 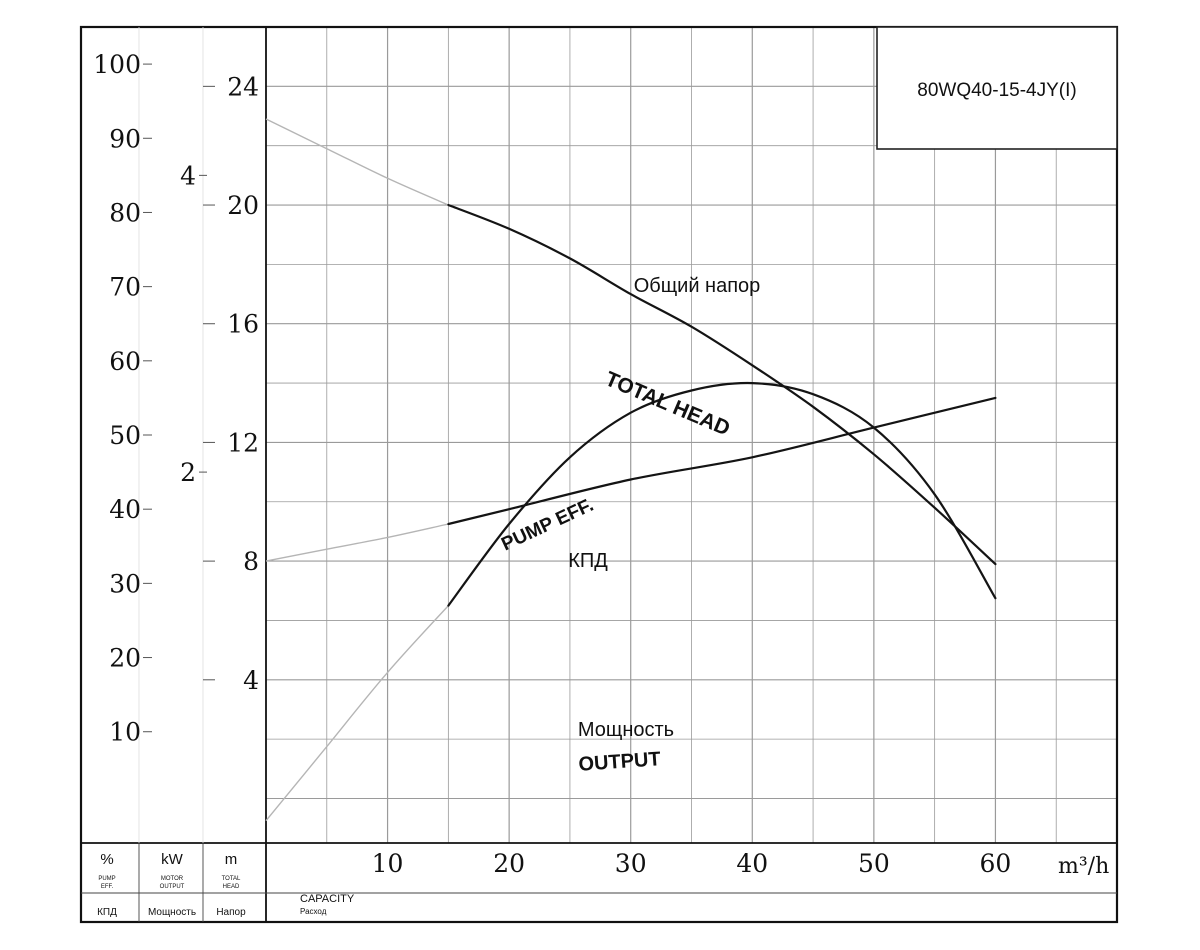 What do you see at coordinates (106, 859) in the screenshot?
I see `efficiency-unit-label: %` at bounding box center [106, 859].